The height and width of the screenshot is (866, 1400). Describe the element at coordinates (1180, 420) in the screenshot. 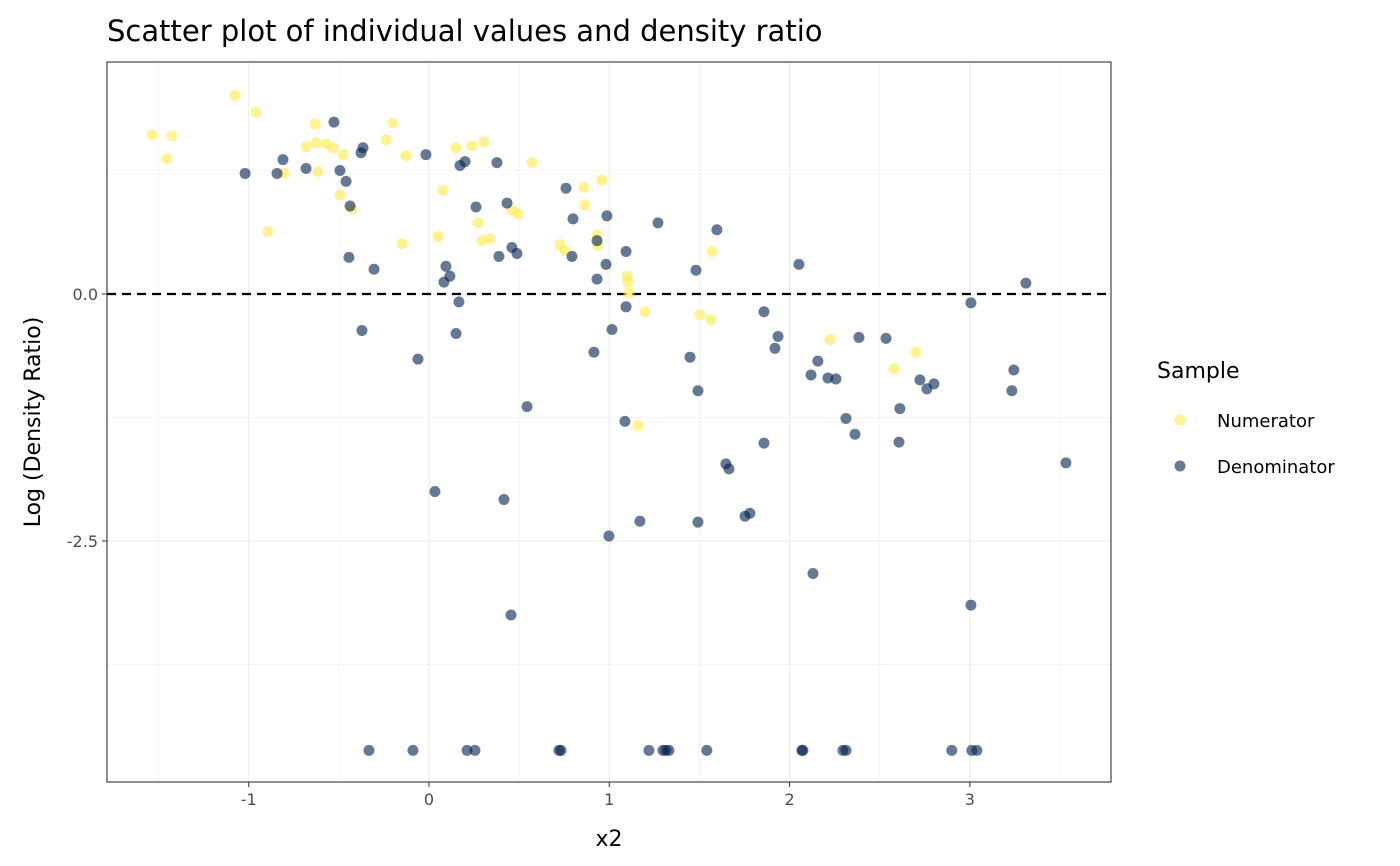

I see `legend-key-numerator` at that location.